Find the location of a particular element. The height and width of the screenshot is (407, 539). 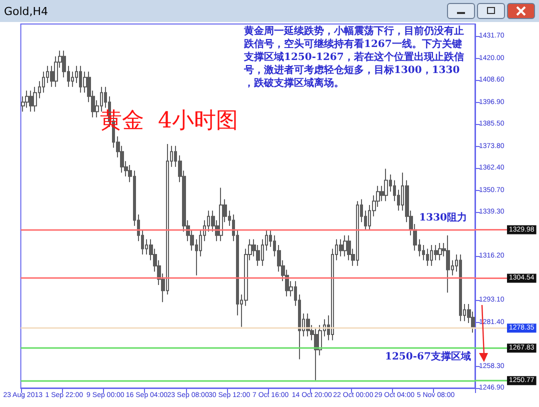

annotation: 1250-67支撑区域 is located at coordinates (428, 356).